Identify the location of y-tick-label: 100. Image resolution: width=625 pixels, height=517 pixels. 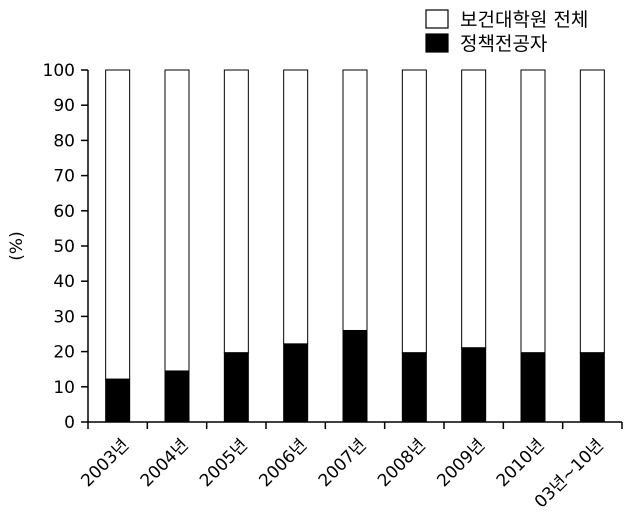
(59, 71).